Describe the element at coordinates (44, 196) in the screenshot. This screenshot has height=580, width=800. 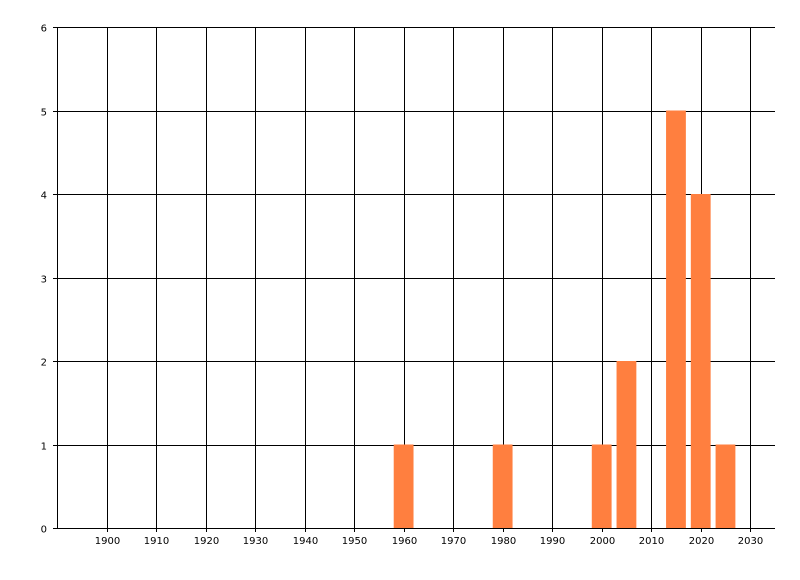
I see `y-tick-label: 4` at that location.